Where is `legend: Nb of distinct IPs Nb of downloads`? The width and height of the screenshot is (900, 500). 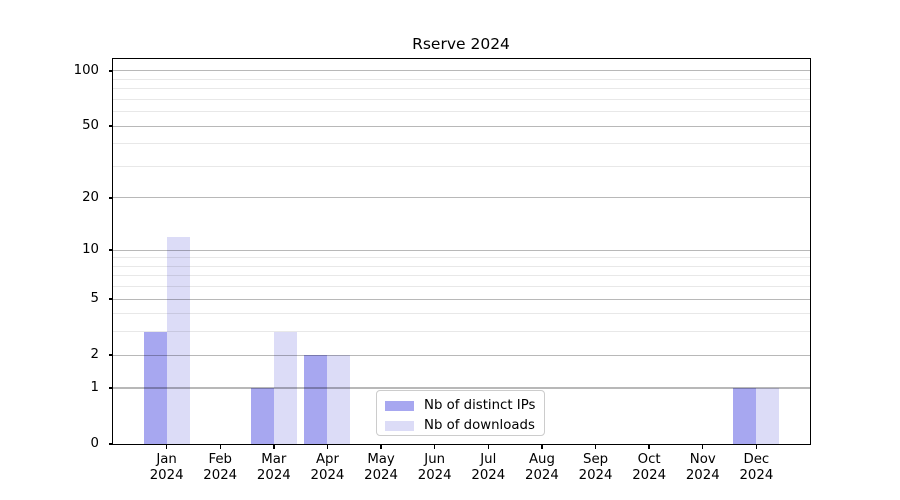 legend: Nb of distinct IPs Nb of downloads is located at coordinates (460, 413).